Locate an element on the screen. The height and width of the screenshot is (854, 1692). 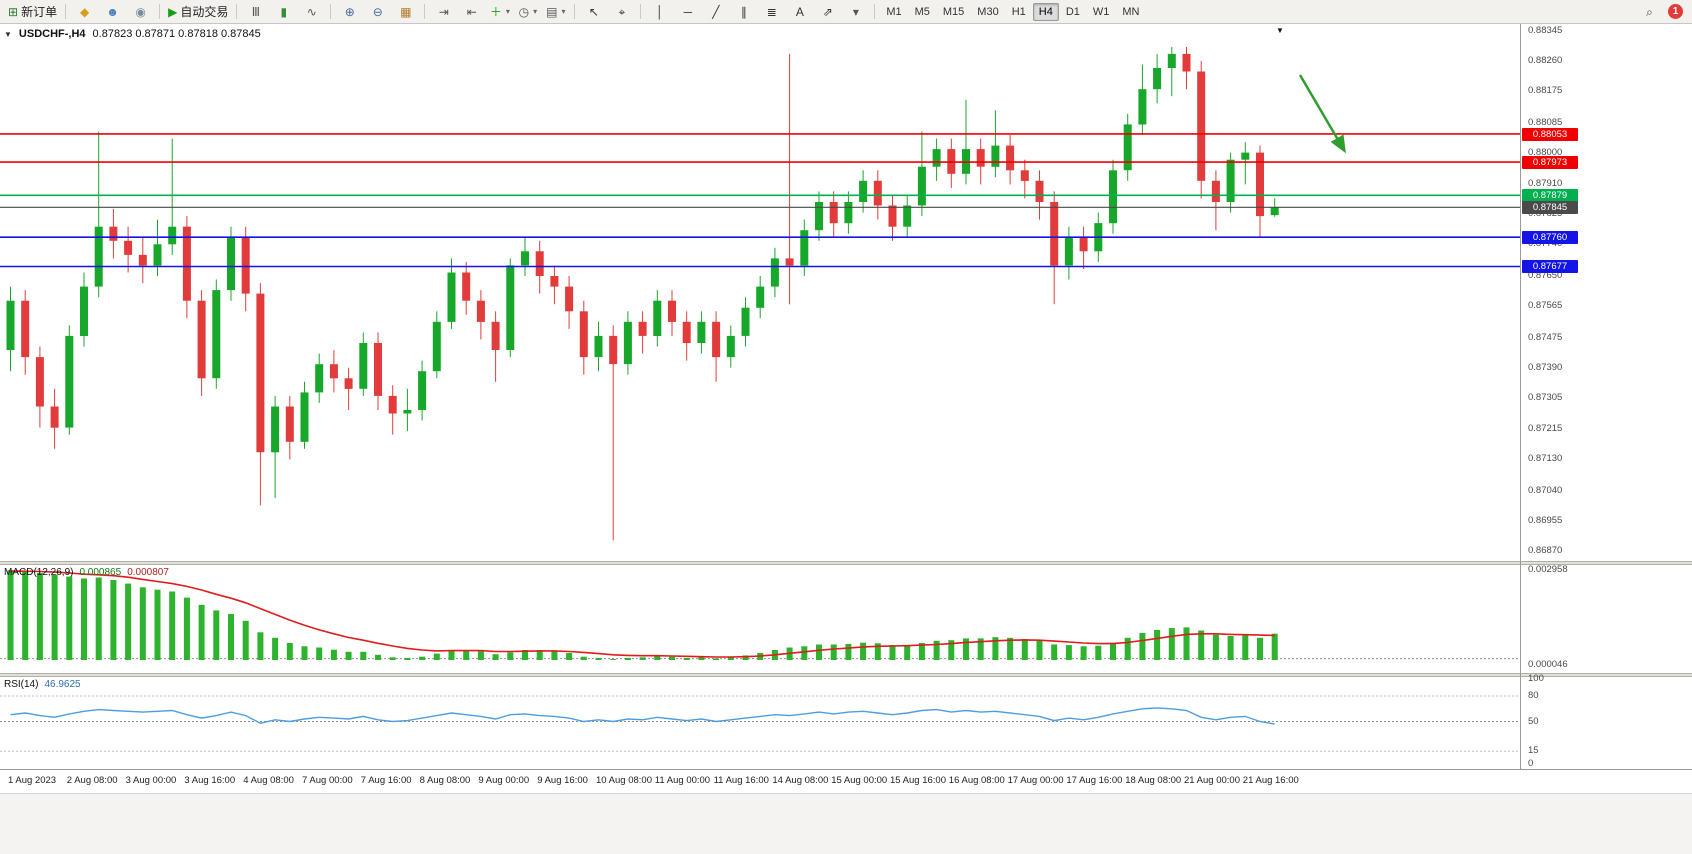
cursor-icon: ↖ is located at coordinates (593, 12).